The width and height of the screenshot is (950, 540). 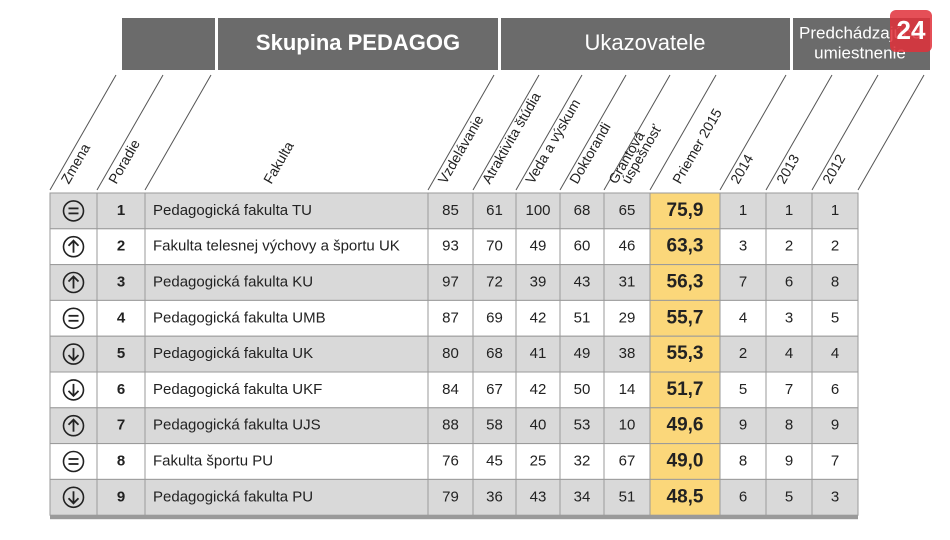 What do you see at coordinates (582, 425) in the screenshot?
I see `score: 53` at bounding box center [582, 425].